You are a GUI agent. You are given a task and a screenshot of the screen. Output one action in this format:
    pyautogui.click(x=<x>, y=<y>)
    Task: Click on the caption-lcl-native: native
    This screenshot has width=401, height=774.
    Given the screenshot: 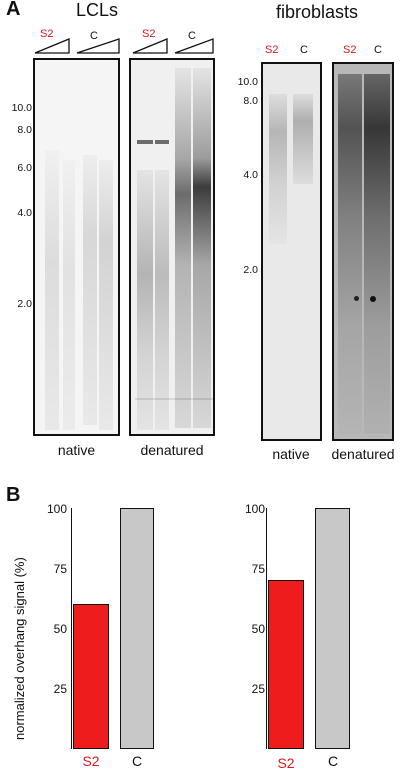 What is the action you would take?
    pyautogui.click(x=76, y=450)
    